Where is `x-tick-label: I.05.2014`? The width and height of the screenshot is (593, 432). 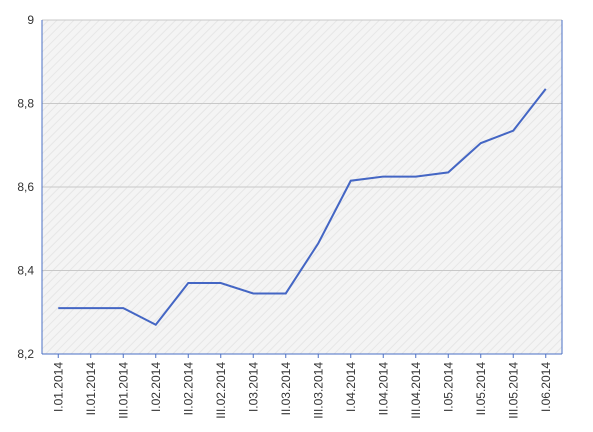 x-tick-label: I.05.2014 is located at coordinates (448, 387).